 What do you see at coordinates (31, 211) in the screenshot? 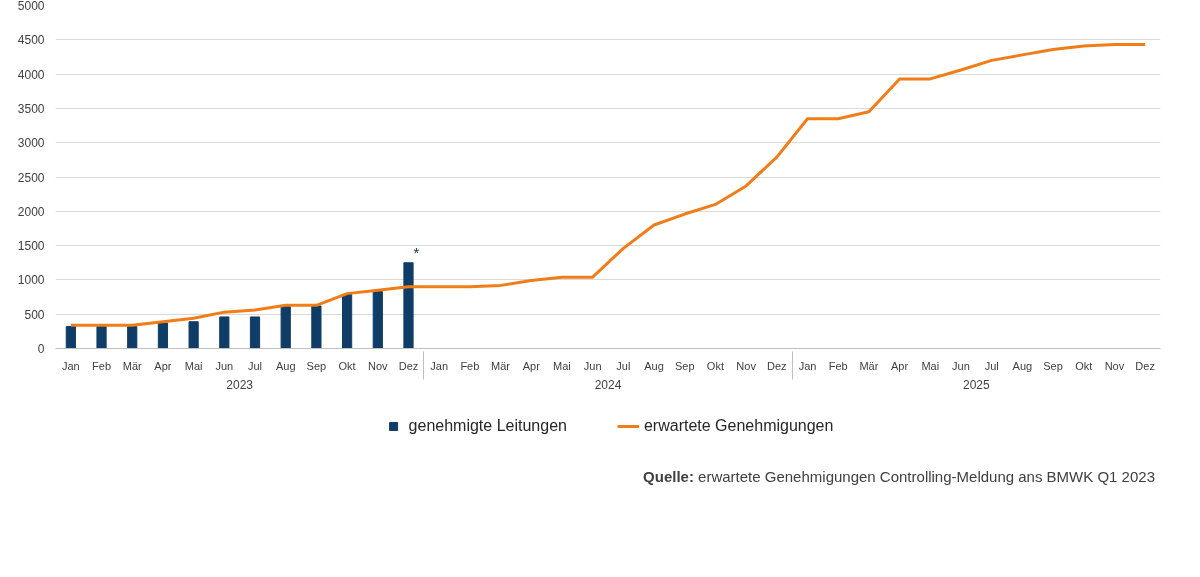
I see `y-tick-label: 2000` at bounding box center [31, 211].